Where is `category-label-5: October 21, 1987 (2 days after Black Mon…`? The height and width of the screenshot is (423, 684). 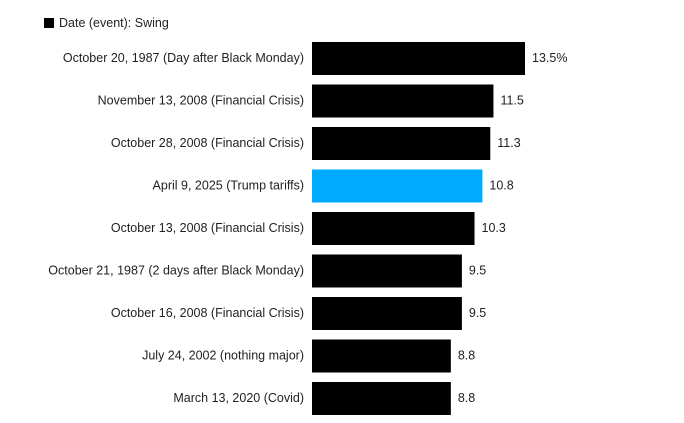
category-label-5: October 21, 1987 (2 days after Black Mon… is located at coordinates (176, 270).